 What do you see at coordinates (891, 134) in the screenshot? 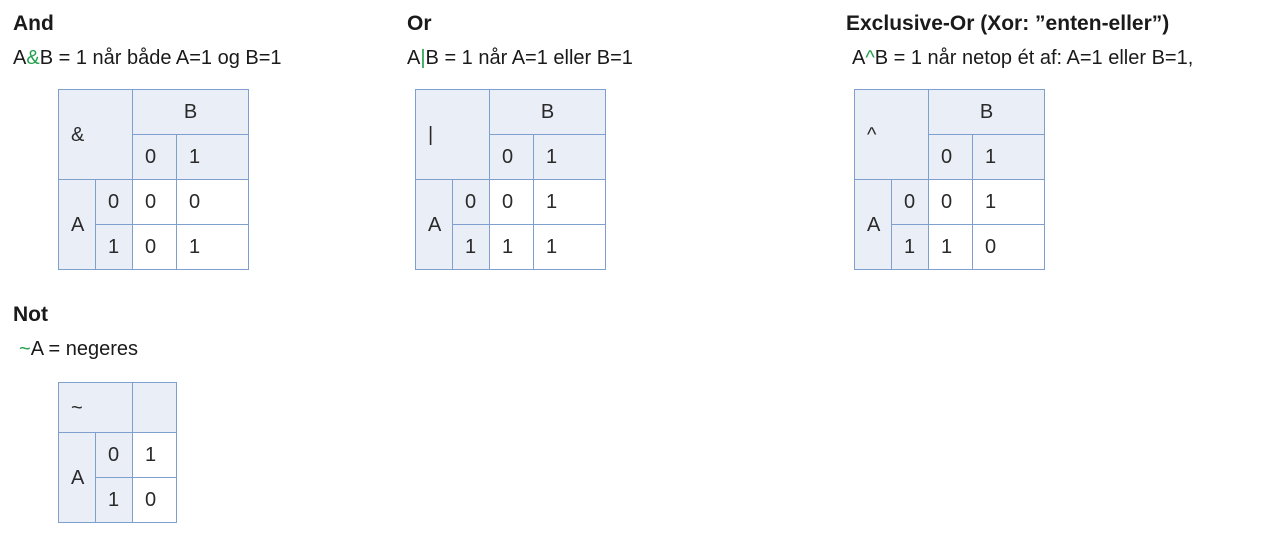
I see `operator-cell: ^` at bounding box center [891, 134].